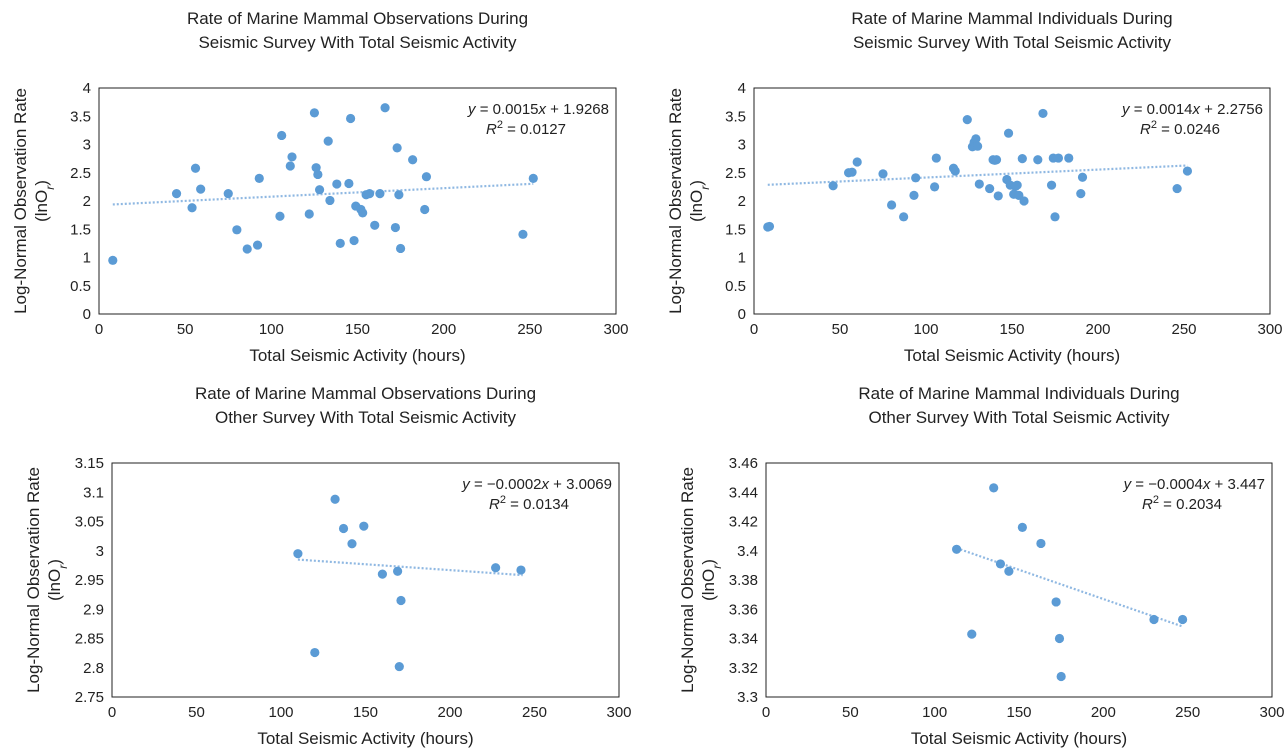  Describe the element at coordinates (87, 88) in the screenshot. I see `y-tick-label: 4` at that location.